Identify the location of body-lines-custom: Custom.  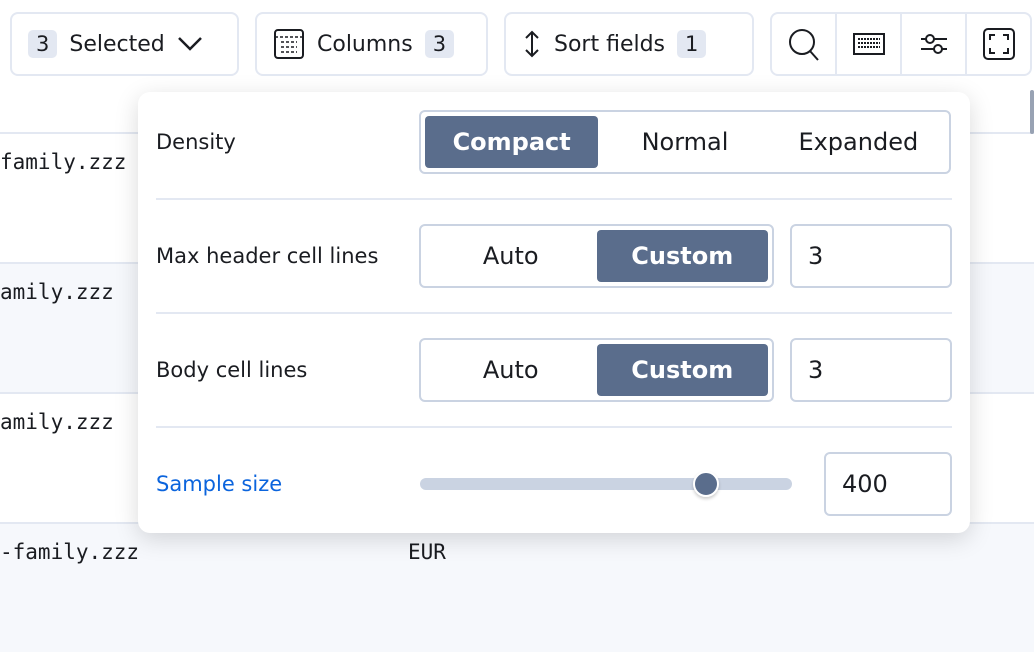
(682, 370).